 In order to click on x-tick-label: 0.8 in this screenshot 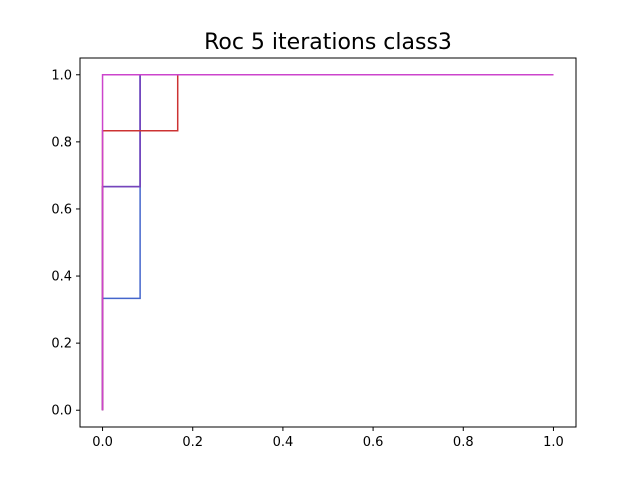, I will do `click(463, 442)`.